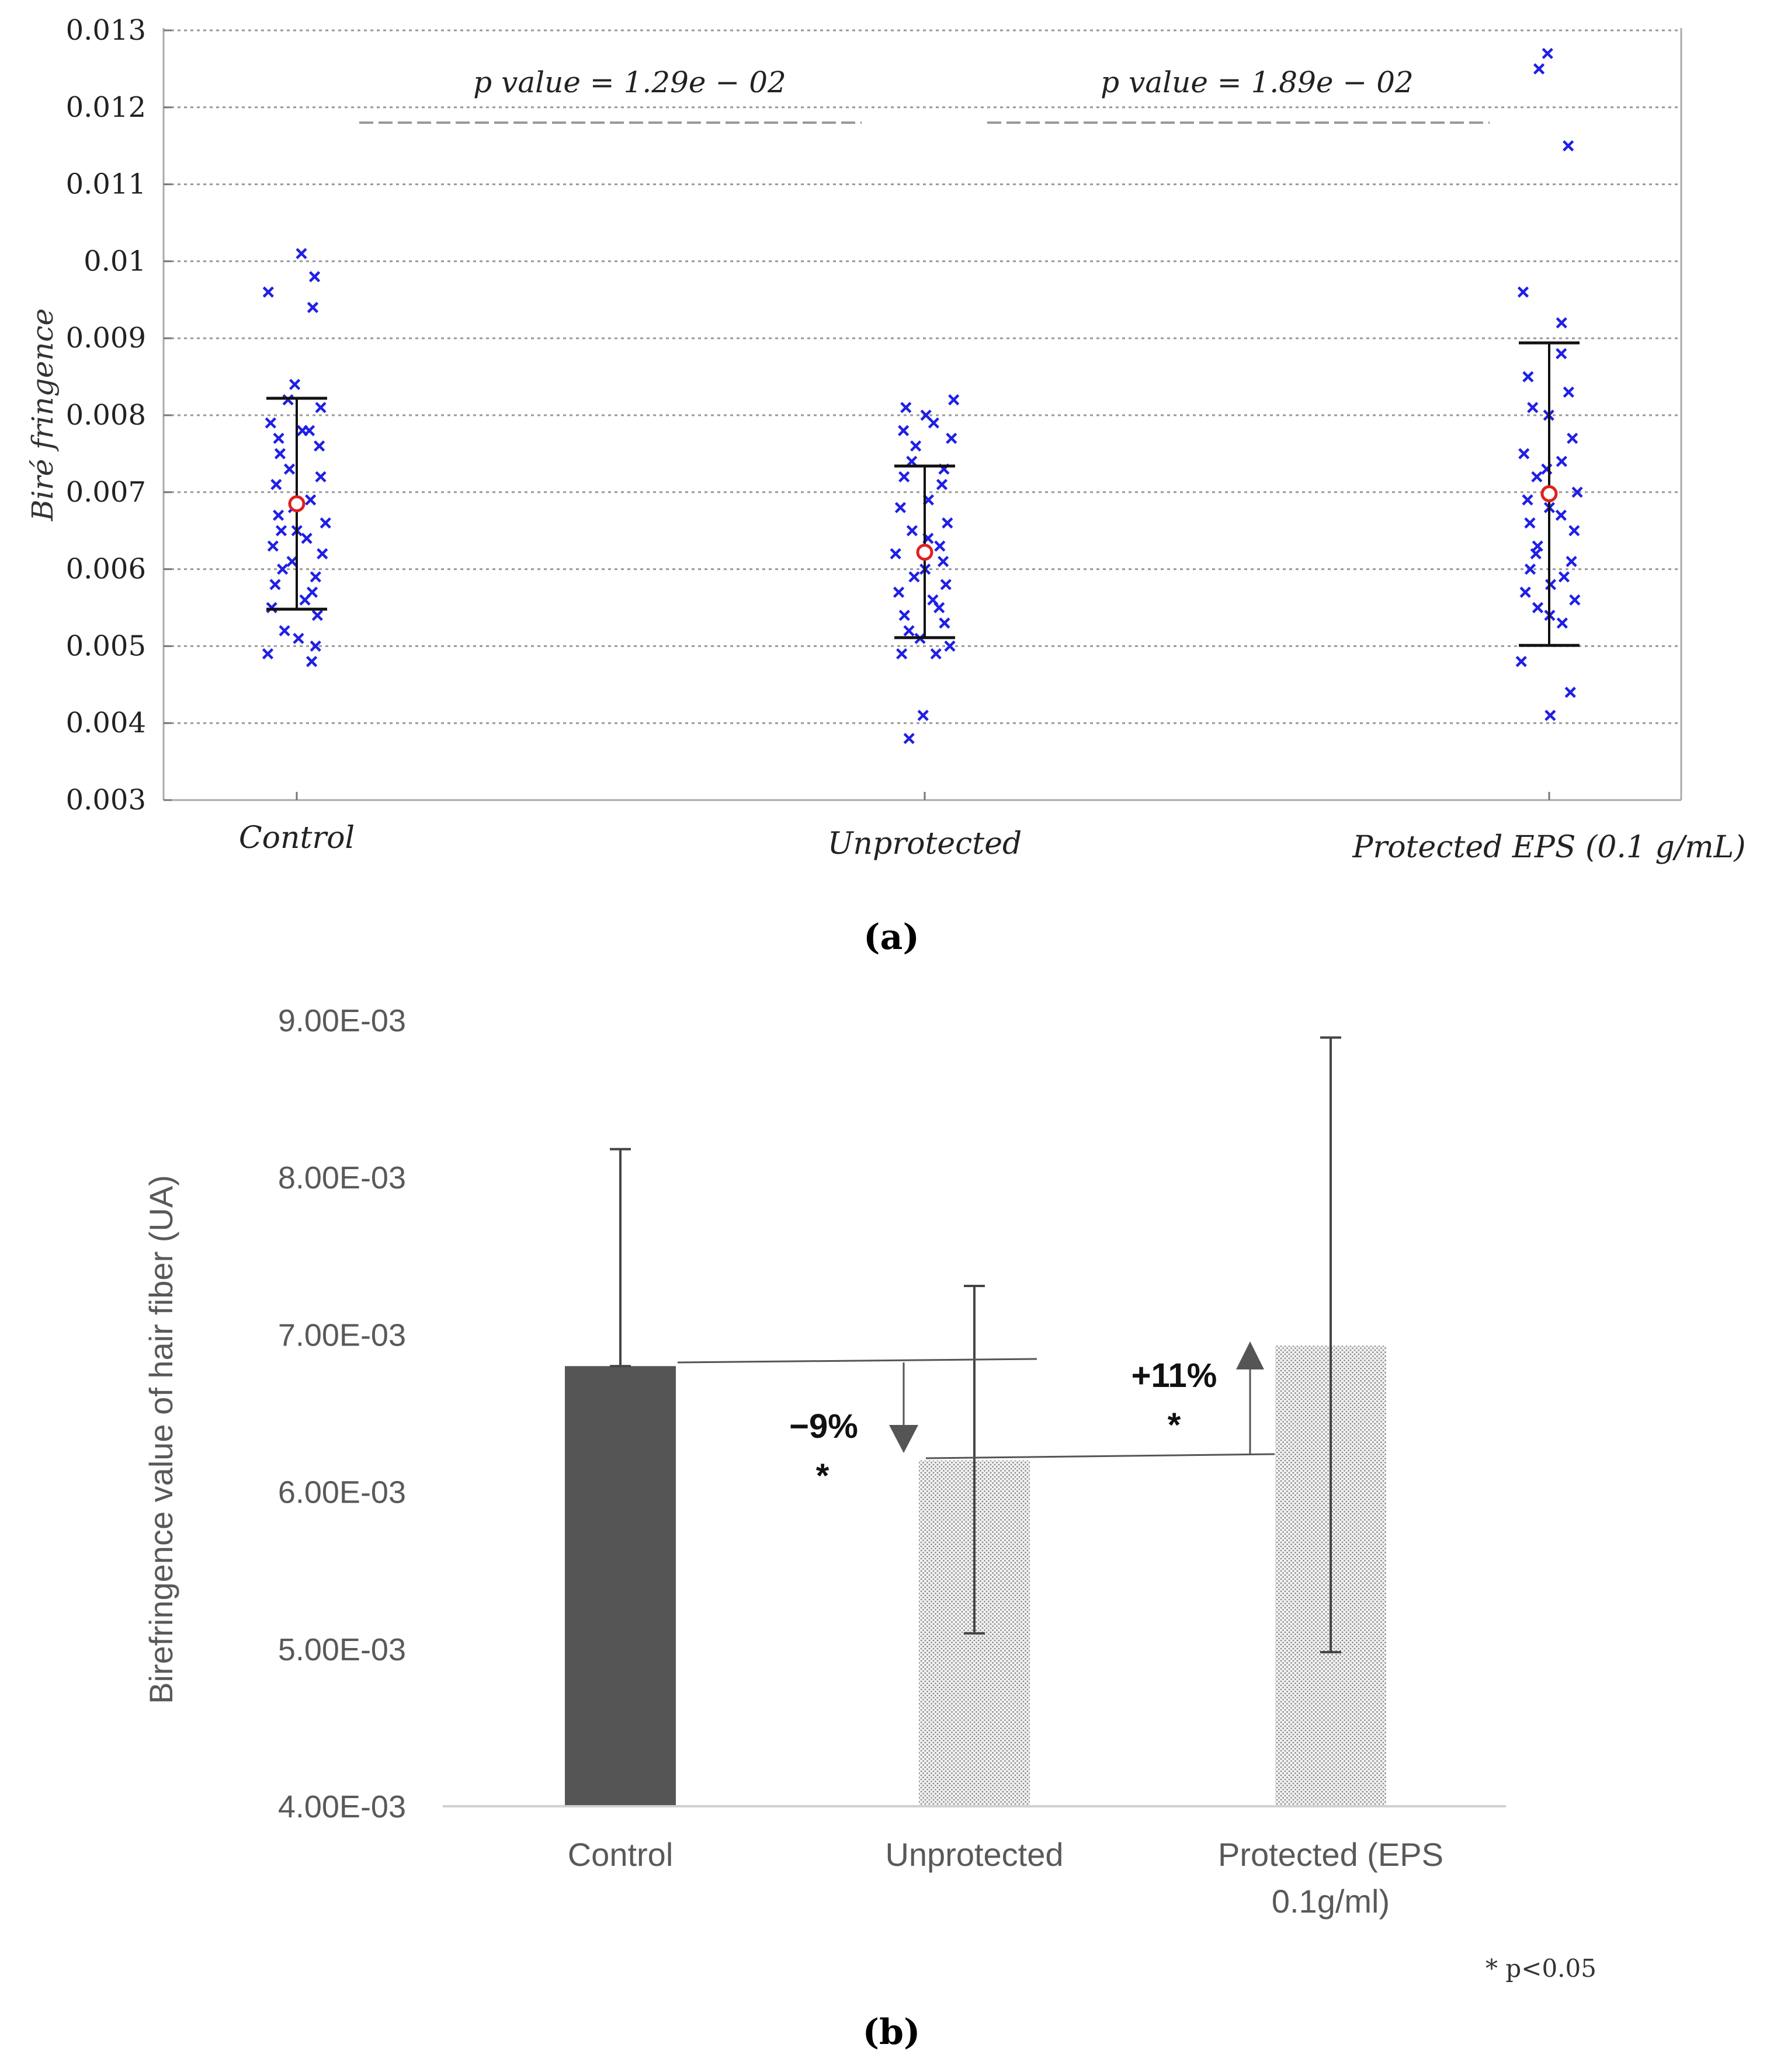 This screenshot has height=2072, width=1791. What do you see at coordinates (161, 1439) in the screenshot?
I see `panel-b-y-axis-label: Birefringence value of hair fiber (UA)` at bounding box center [161, 1439].